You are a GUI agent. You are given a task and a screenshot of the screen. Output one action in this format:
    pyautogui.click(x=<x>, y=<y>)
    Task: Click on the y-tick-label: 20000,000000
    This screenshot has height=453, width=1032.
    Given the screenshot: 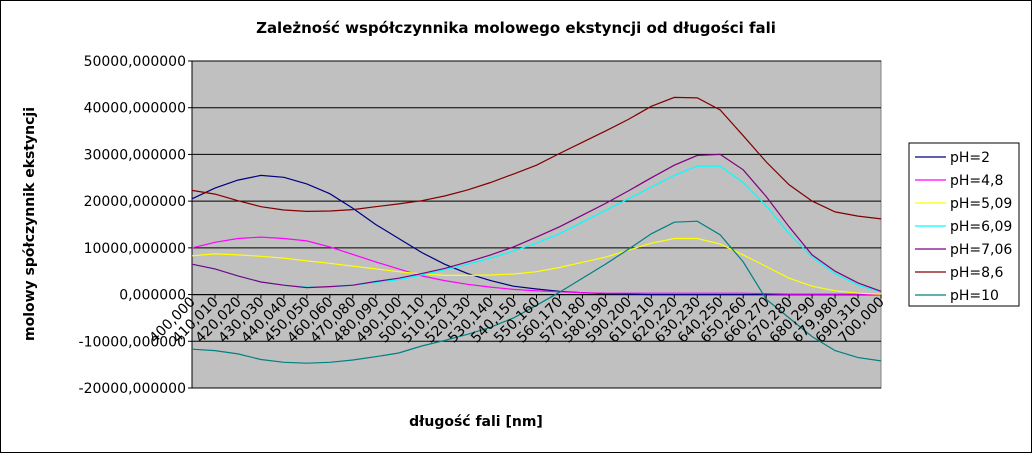 What is the action you would take?
    pyautogui.click(x=135, y=202)
    